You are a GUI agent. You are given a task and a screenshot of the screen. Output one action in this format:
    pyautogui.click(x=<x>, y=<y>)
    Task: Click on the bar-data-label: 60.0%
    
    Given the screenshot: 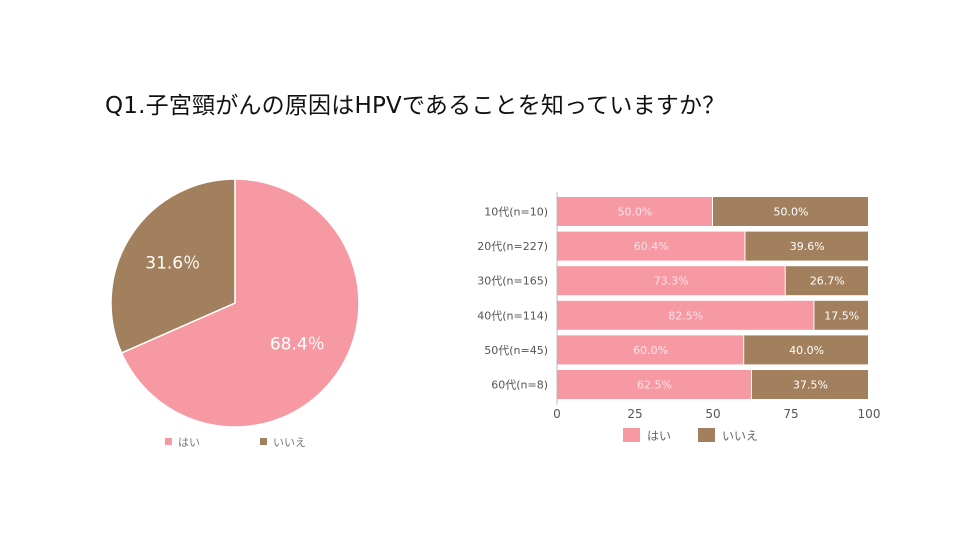 What is the action you would take?
    pyautogui.click(x=650, y=350)
    